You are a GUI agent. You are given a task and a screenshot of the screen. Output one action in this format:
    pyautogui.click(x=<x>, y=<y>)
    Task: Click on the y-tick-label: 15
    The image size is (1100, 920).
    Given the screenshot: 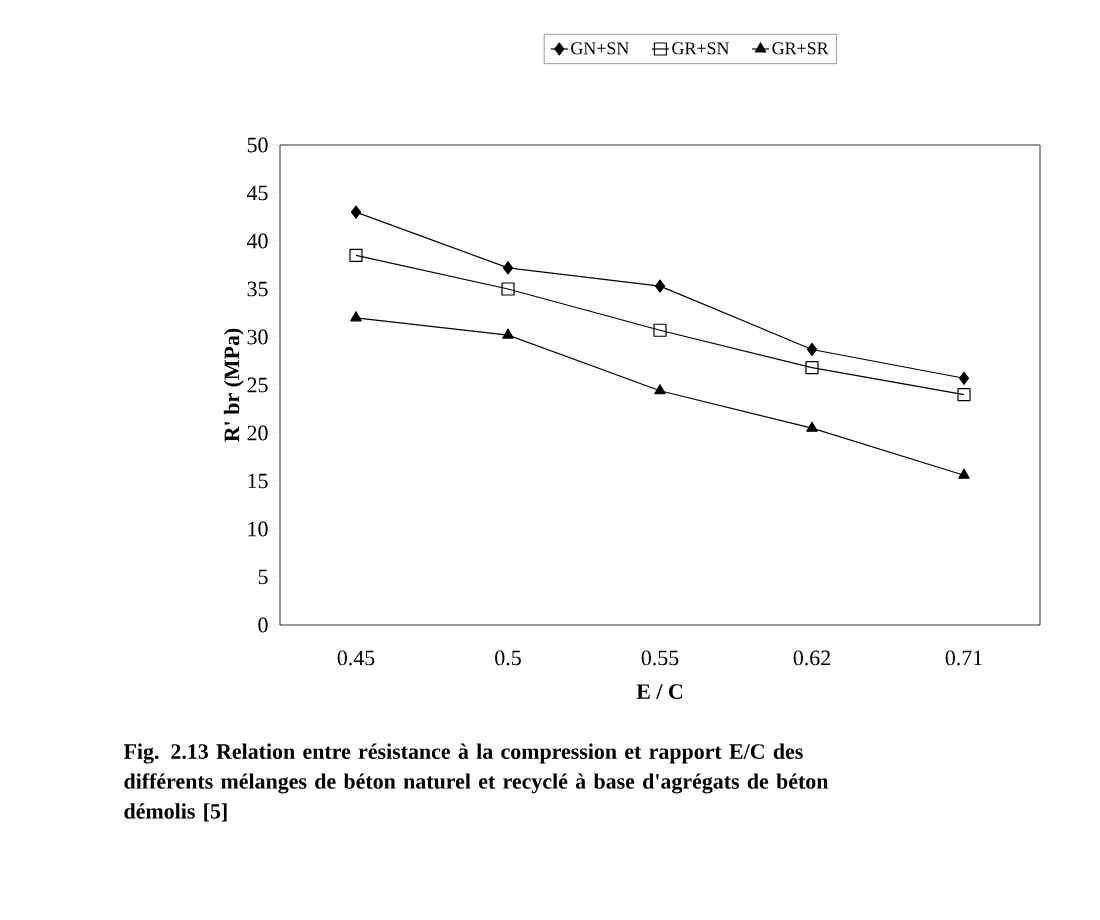 What is the action you would take?
    pyautogui.click(x=258, y=481)
    